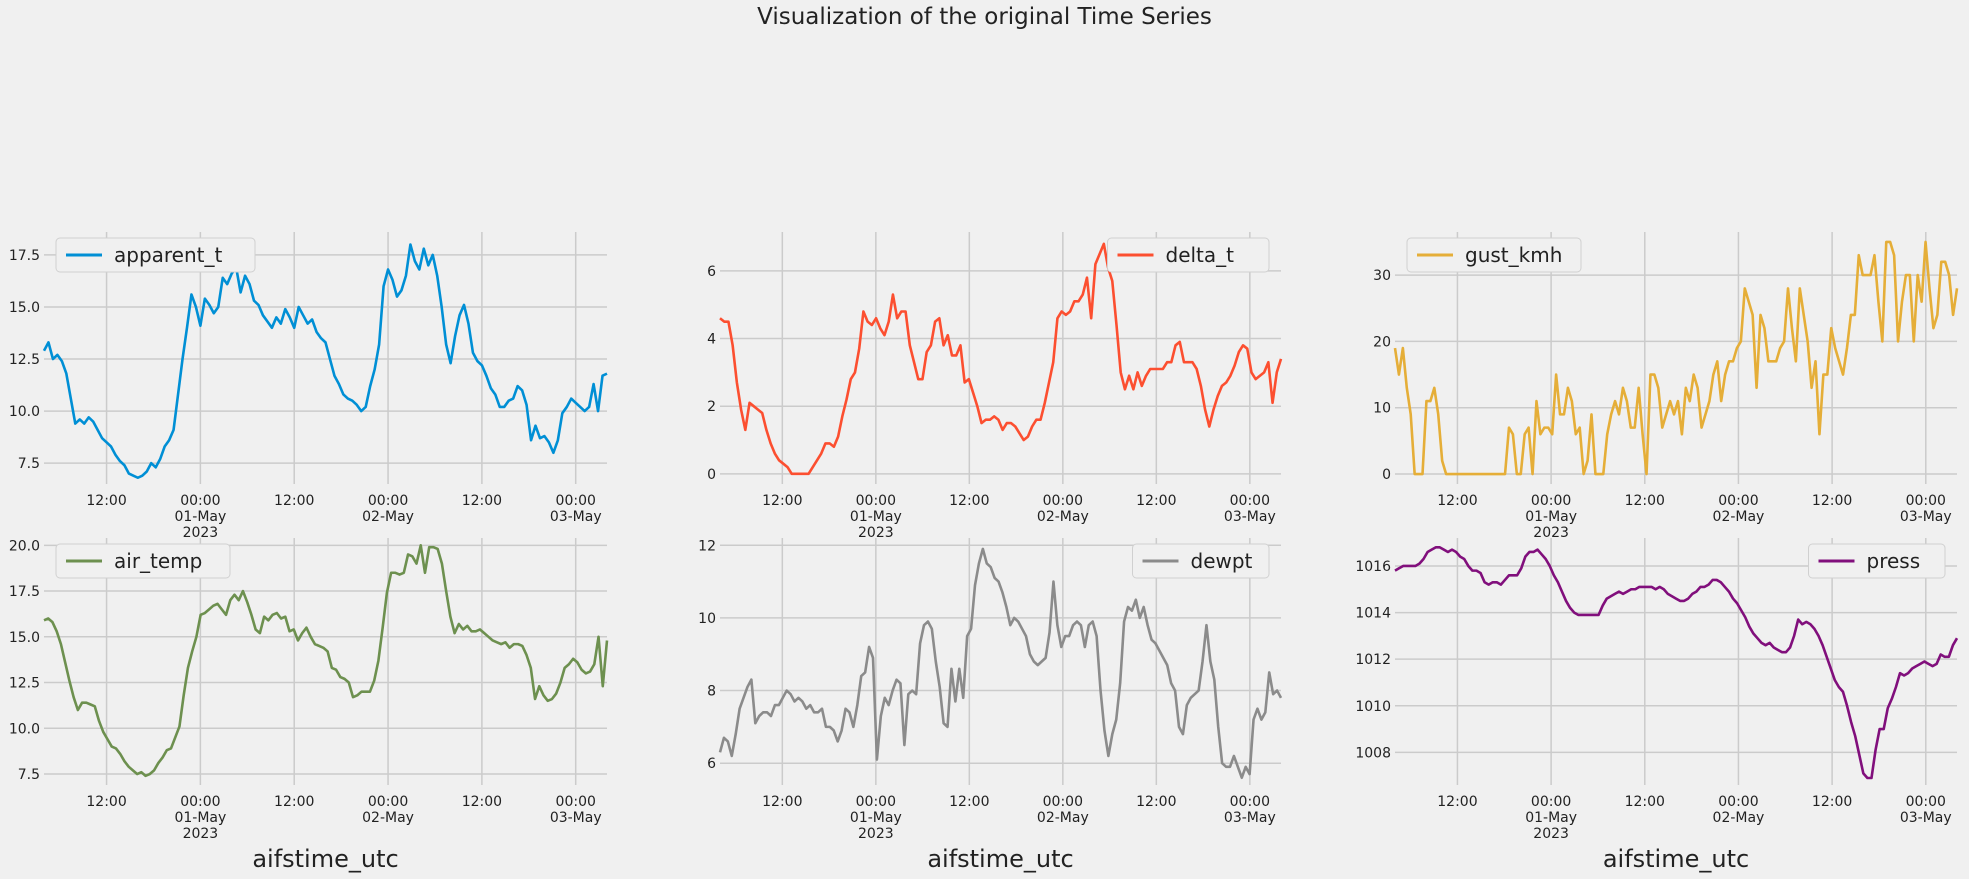 This screenshot has height=879, width=1969. What do you see at coordinates (1373, 707) in the screenshot?
I see `y-tick-label: 1010` at bounding box center [1373, 707].